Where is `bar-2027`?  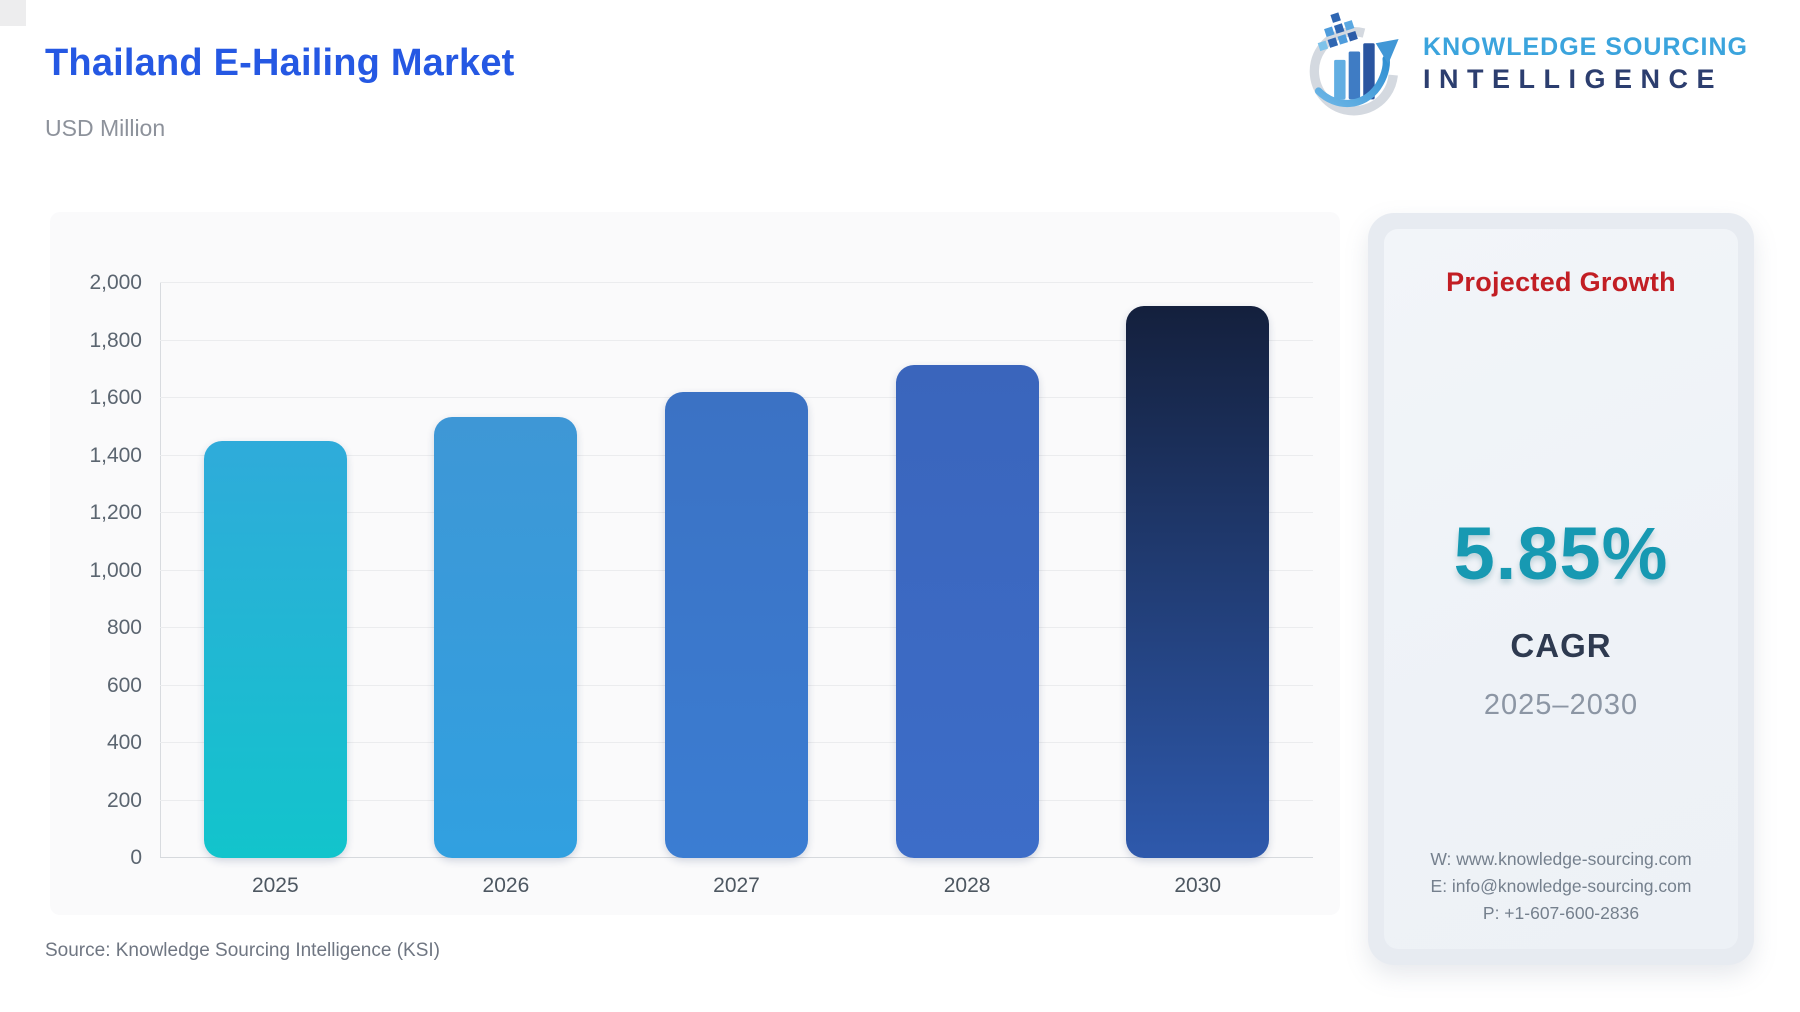
bar-2027 is located at coordinates (736, 625).